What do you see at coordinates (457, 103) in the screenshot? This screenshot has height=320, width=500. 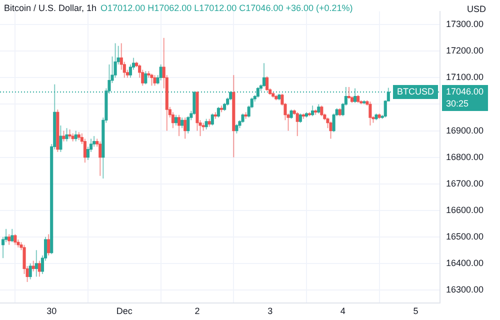 I see `text: 30:25` at bounding box center [457, 103].